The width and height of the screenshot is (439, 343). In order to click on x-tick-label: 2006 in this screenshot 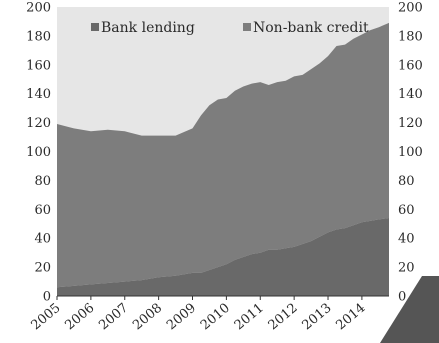, I will do `click(79, 317)`.